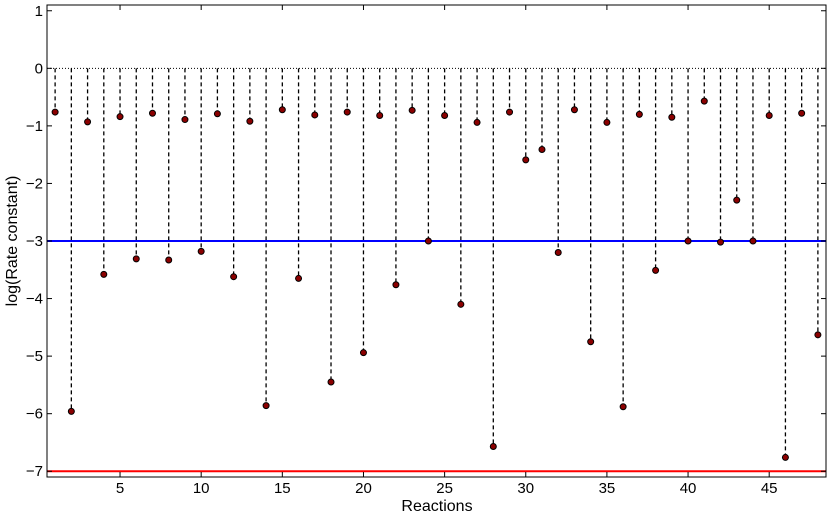 The height and width of the screenshot is (520, 830). Describe the element at coordinates (34, 126) in the screenshot. I see `y-tick-label-2: −1` at that location.